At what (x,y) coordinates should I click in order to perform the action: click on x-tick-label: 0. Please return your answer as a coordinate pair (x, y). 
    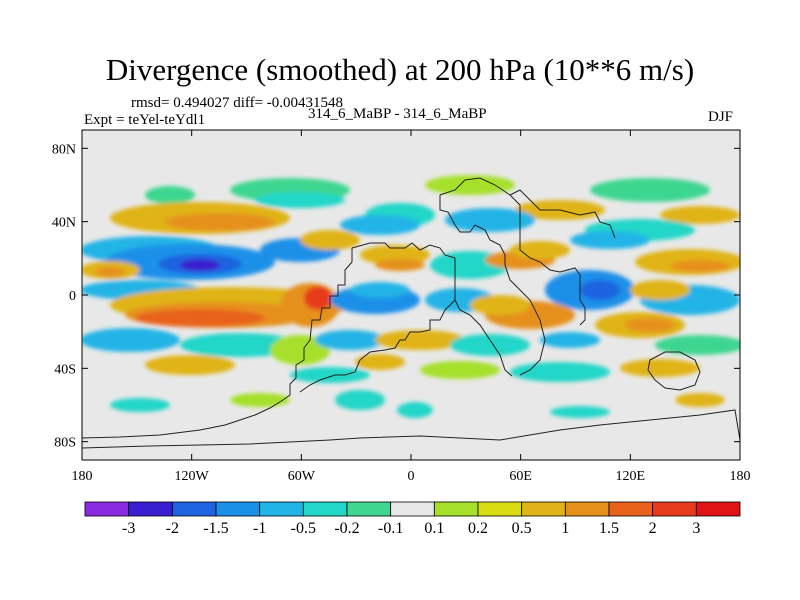
    Looking at the image, I should click on (411, 476).